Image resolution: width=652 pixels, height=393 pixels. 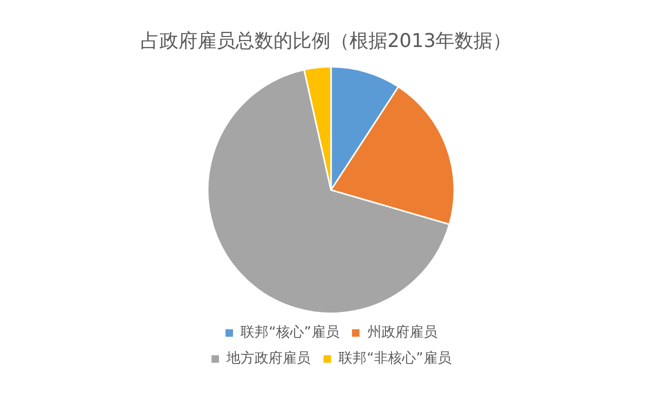 What do you see at coordinates (290, 332) in the screenshot?
I see `legend-label: 联邦“核心”雇员` at bounding box center [290, 332].